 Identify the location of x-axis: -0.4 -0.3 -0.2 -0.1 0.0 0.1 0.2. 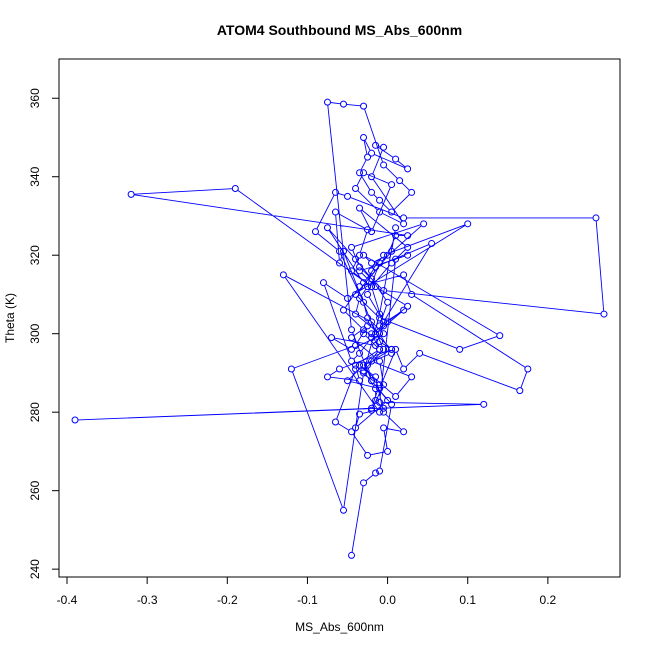
(307, 592).